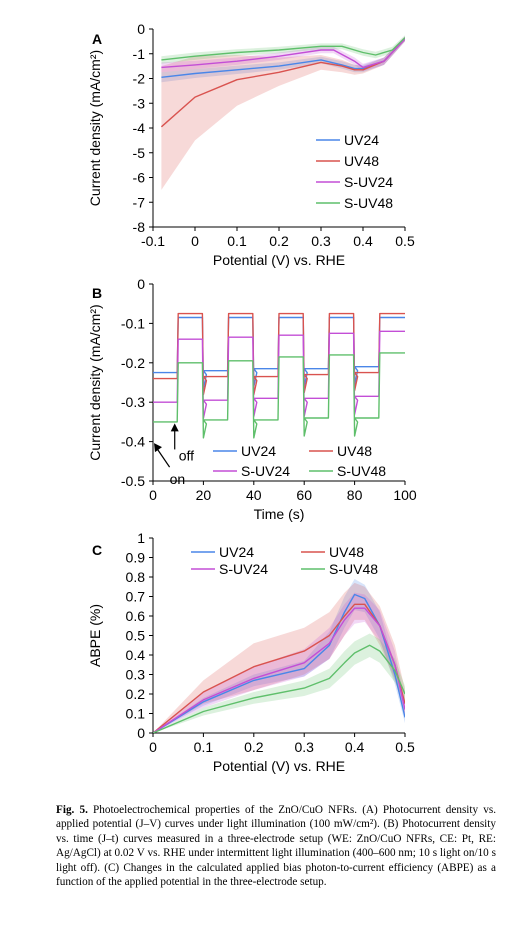 Image resolution: width=506 pixels, height=931 pixels. Describe the element at coordinates (139, 79) in the screenshot. I see `y-tick-label: -2` at that location.